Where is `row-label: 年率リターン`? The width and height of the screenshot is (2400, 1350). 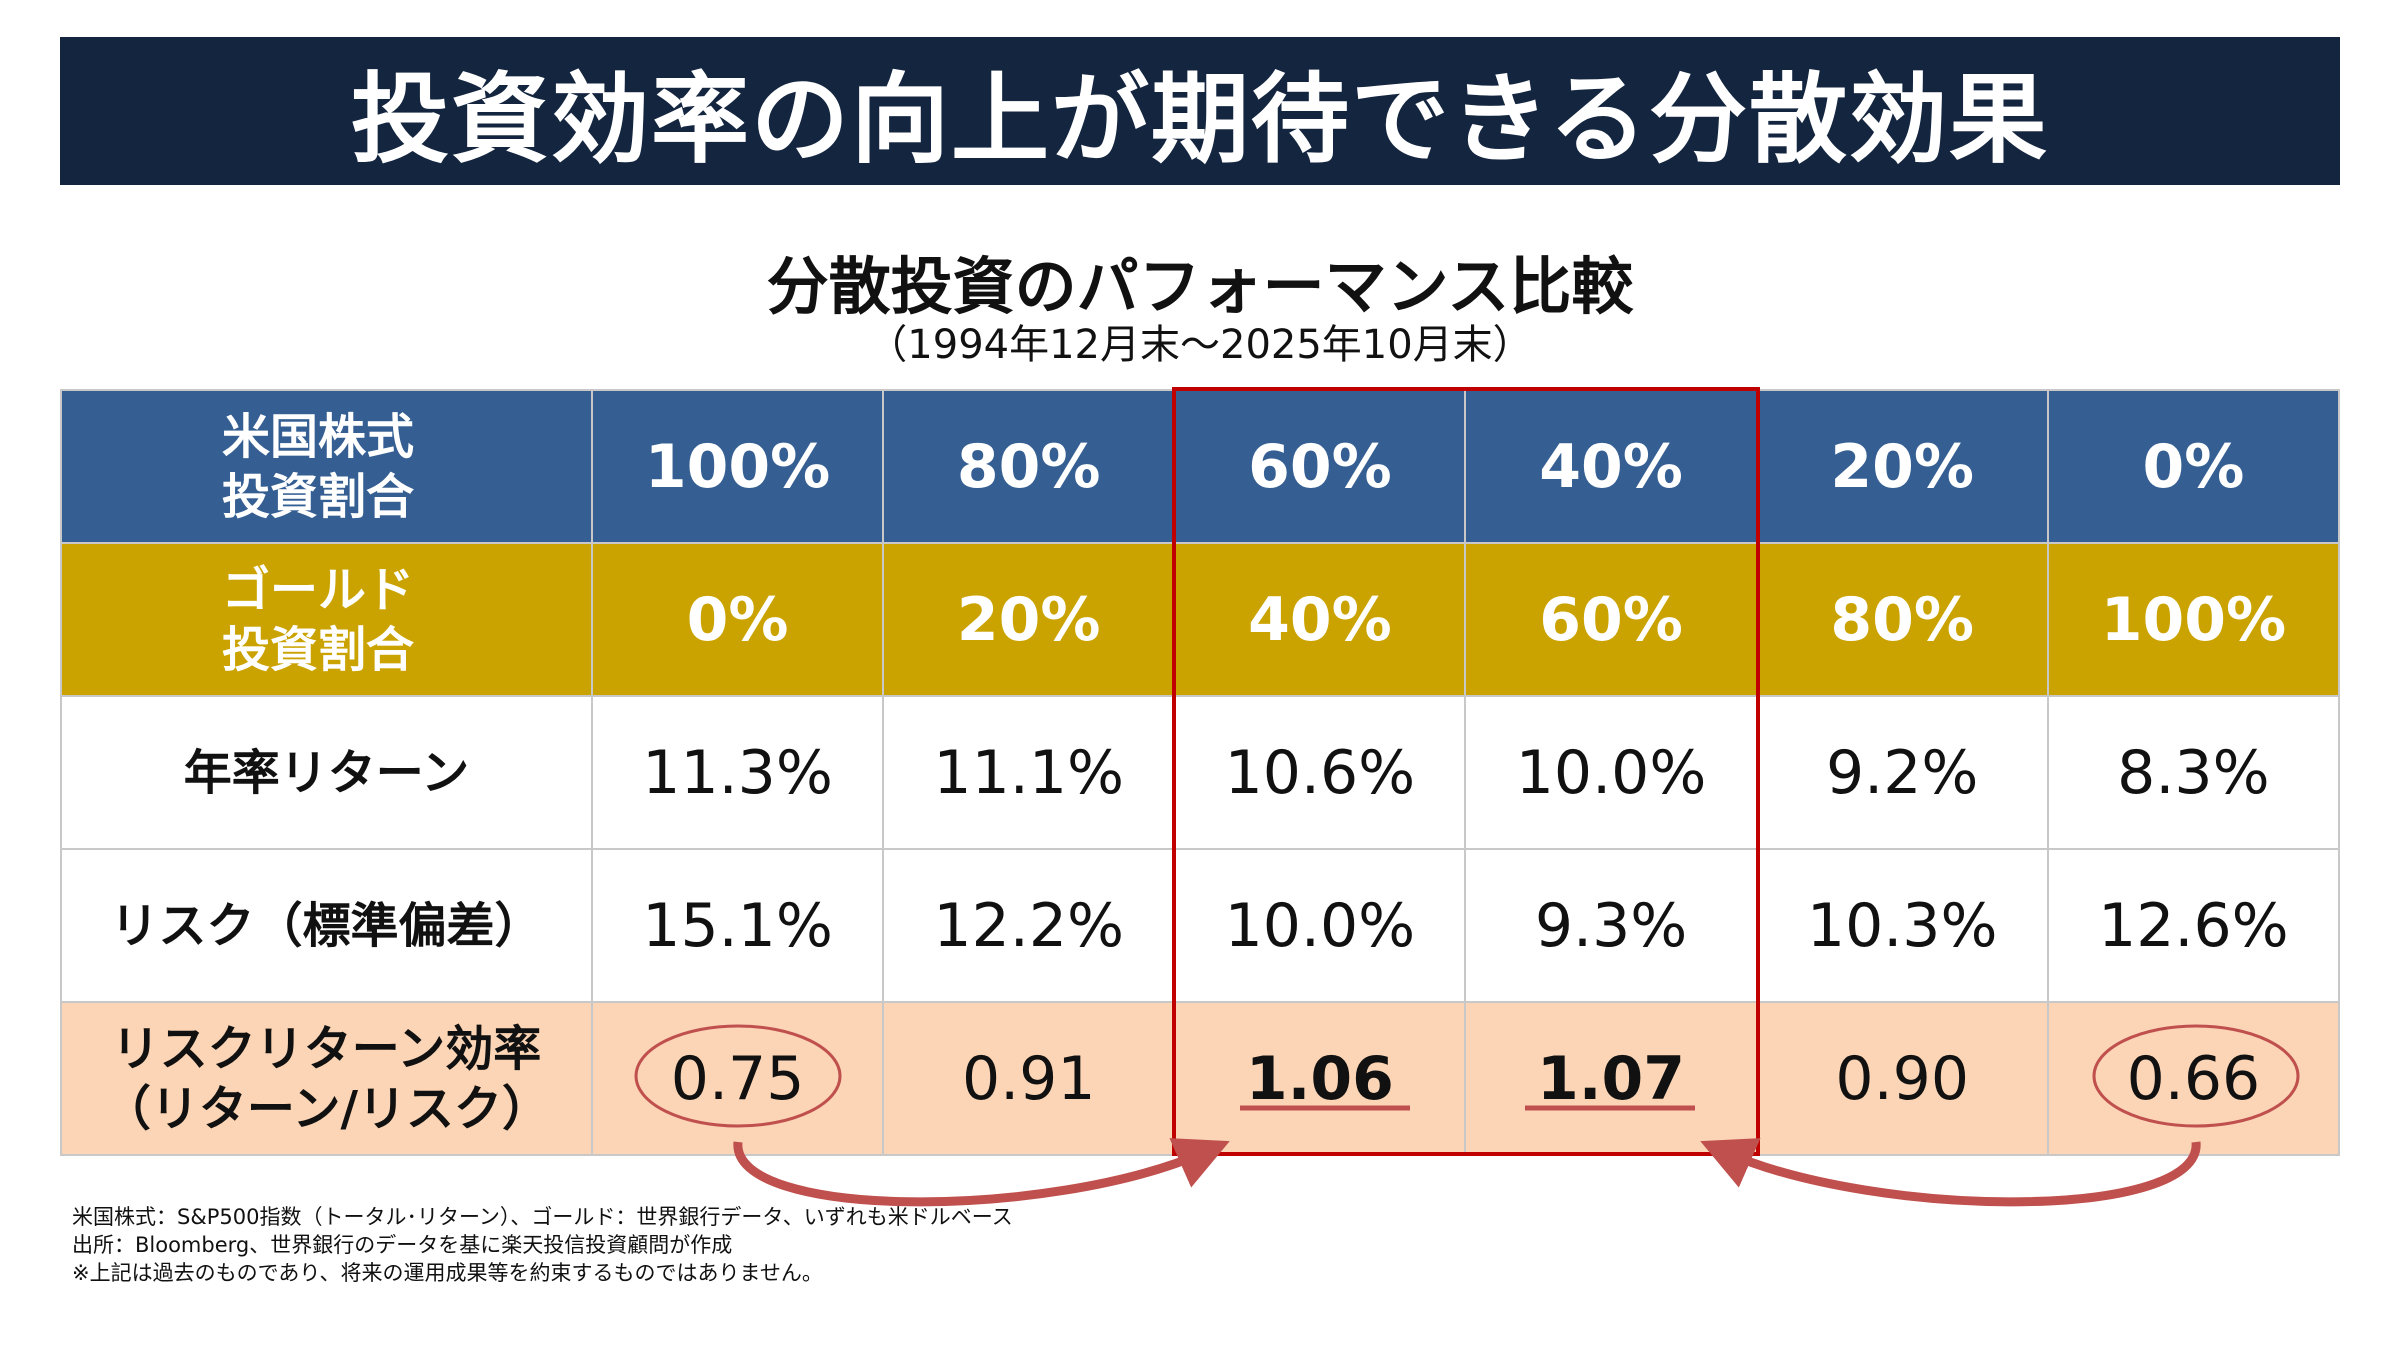
row-label: 年率リターン is located at coordinates (326, 772).